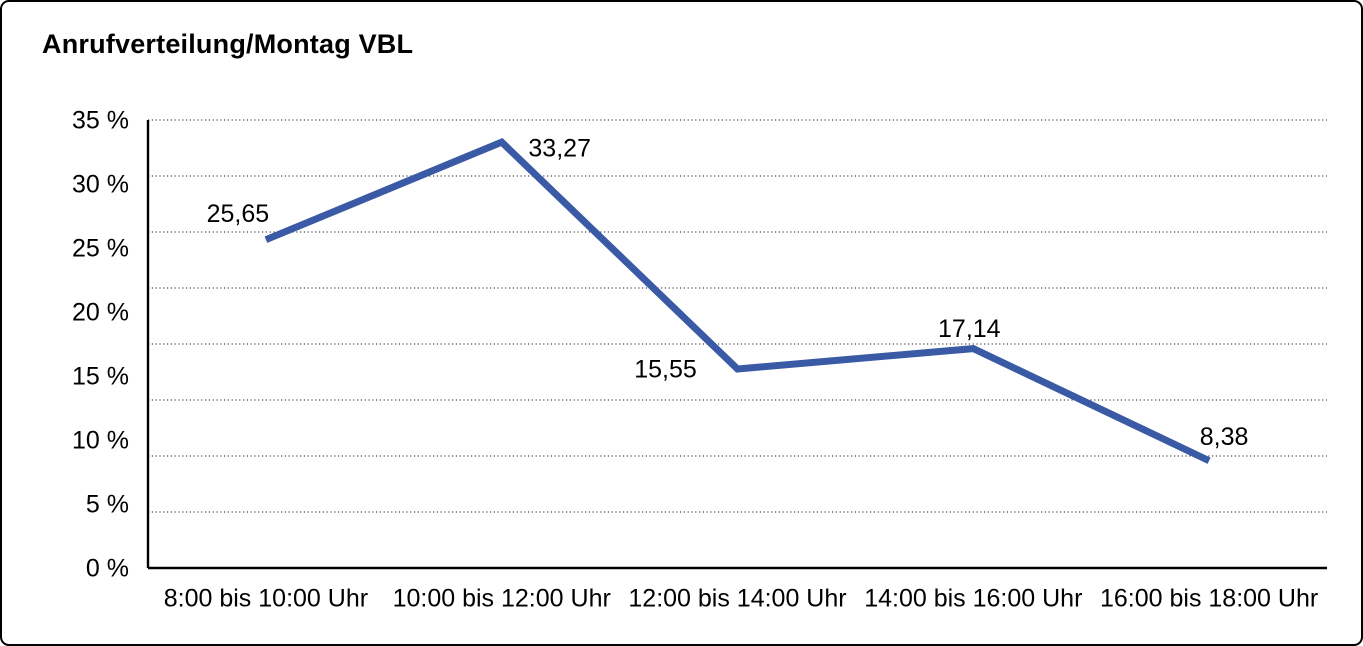  What do you see at coordinates (1209, 599) in the screenshot?
I see `x-axis-category-label: 16:00 bis 18:00 Uhr` at bounding box center [1209, 599].